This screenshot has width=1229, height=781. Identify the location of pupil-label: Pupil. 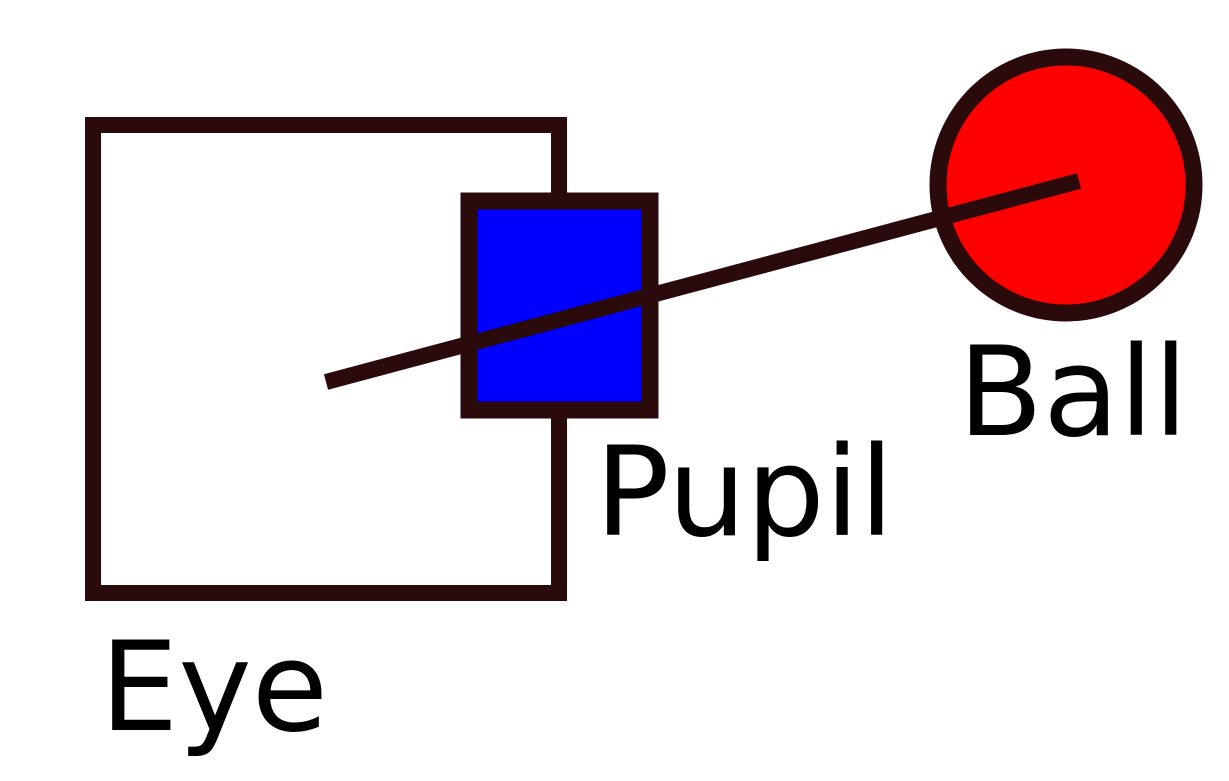
(744, 493).